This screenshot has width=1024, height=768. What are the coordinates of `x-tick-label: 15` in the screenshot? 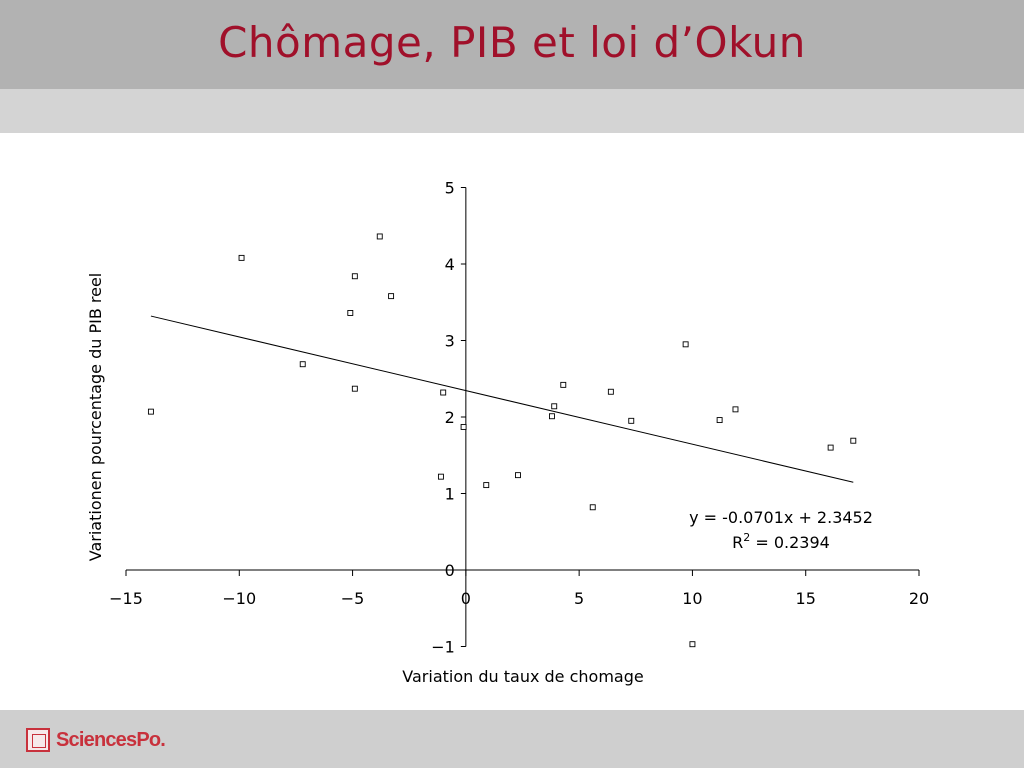 It's located at (806, 598).